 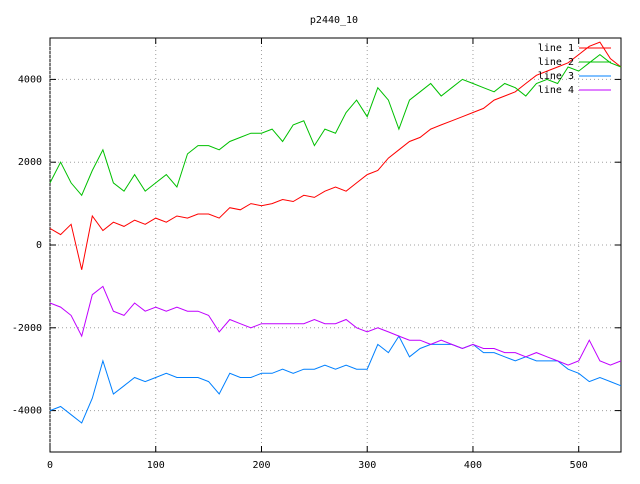 I want to click on x-tick-label: 0, so click(x=50, y=465).